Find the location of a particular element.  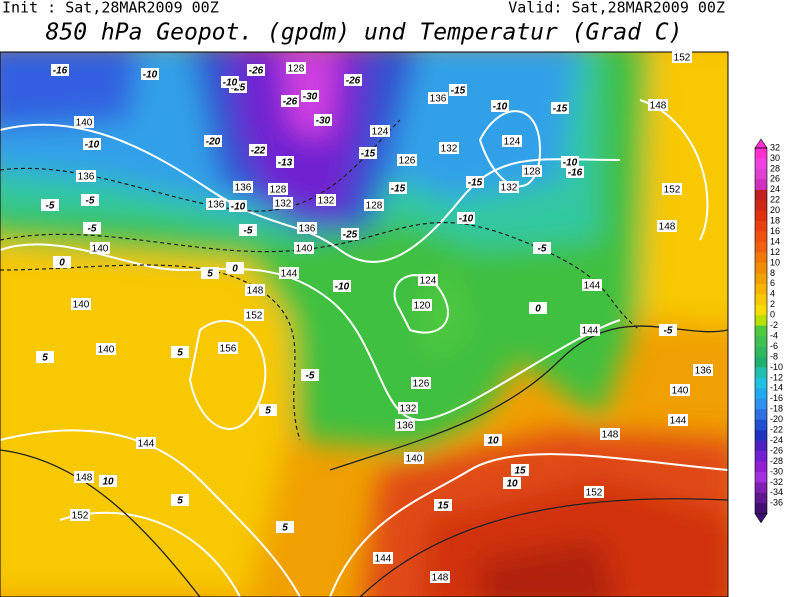

geopotential-label: 126 is located at coordinates (407, 161).